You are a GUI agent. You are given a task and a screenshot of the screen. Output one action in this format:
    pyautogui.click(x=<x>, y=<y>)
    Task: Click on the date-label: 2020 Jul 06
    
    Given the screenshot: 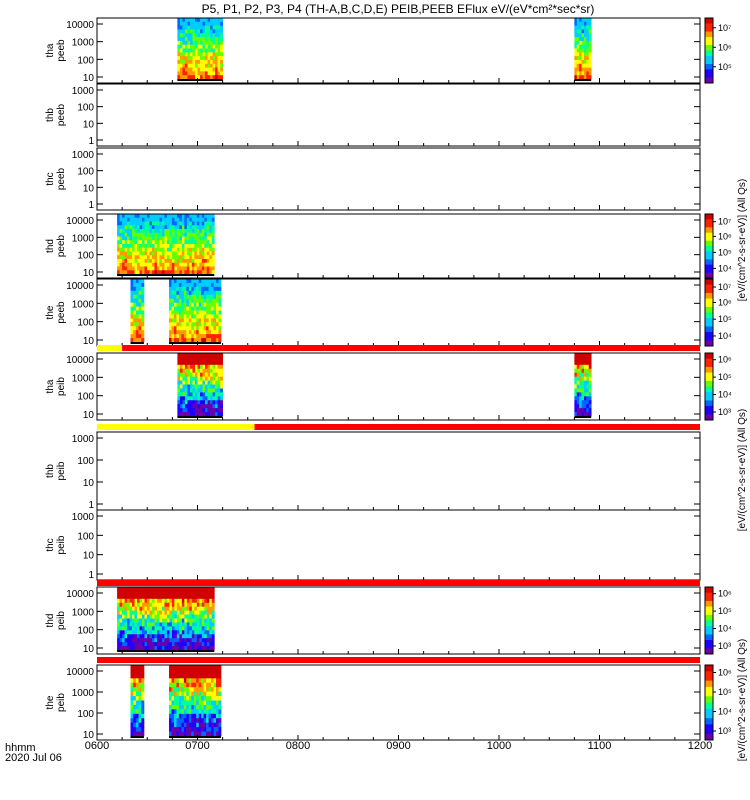 What is the action you would take?
    pyautogui.click(x=33, y=758)
    